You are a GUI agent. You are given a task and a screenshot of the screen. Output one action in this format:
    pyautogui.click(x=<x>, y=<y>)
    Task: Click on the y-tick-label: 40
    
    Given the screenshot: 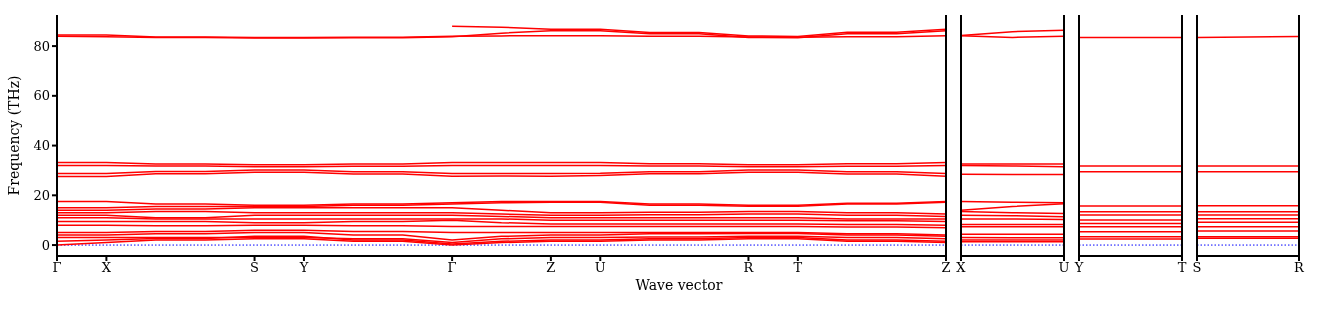 What is the action you would take?
    pyautogui.click(x=41, y=146)
    